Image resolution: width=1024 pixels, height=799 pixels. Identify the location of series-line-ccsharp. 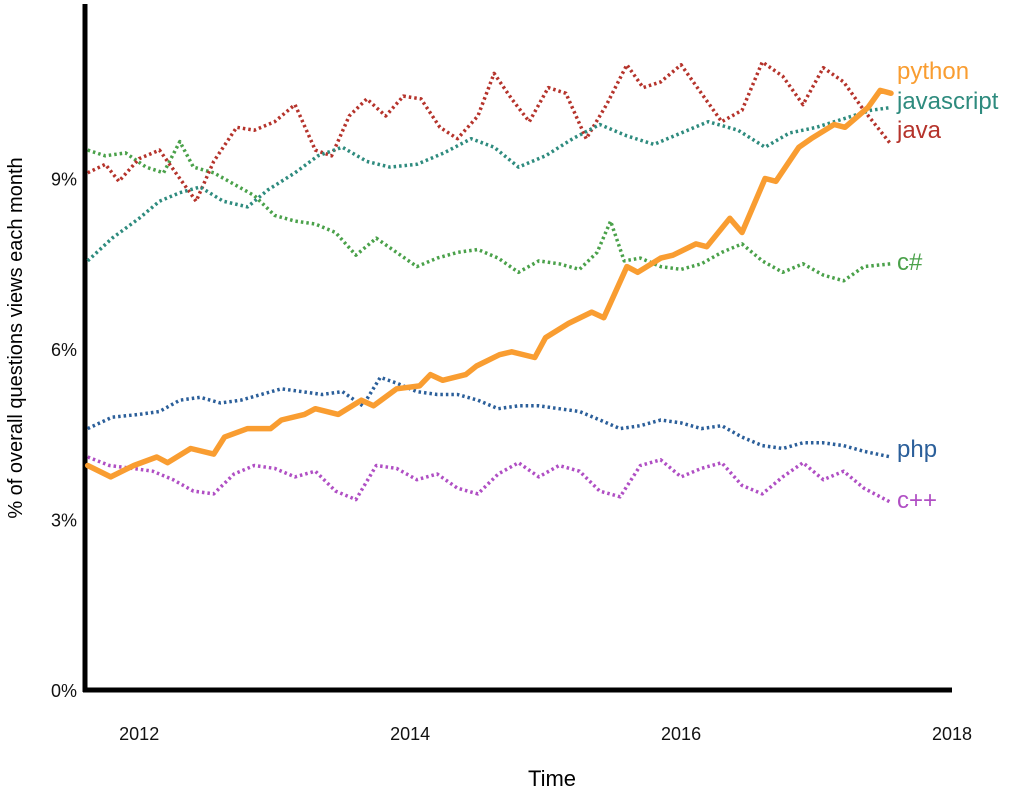
(489, 211).